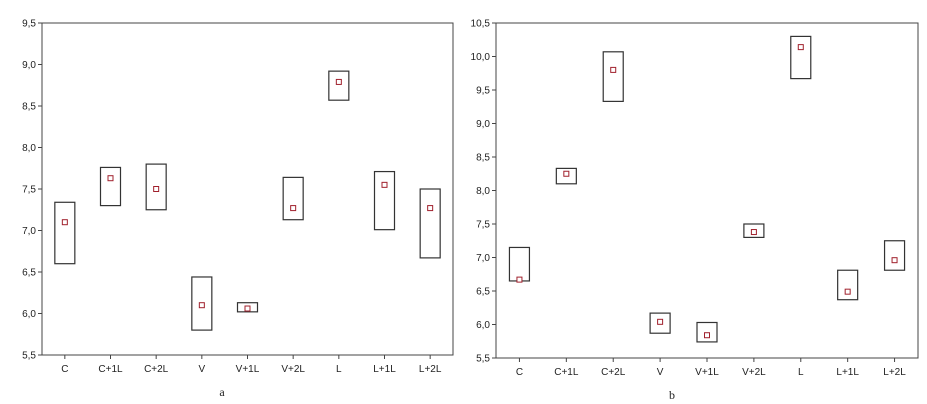 This screenshot has height=404, width=927. Describe the element at coordinates (222, 392) in the screenshot. I see `panel-label: a` at that location.